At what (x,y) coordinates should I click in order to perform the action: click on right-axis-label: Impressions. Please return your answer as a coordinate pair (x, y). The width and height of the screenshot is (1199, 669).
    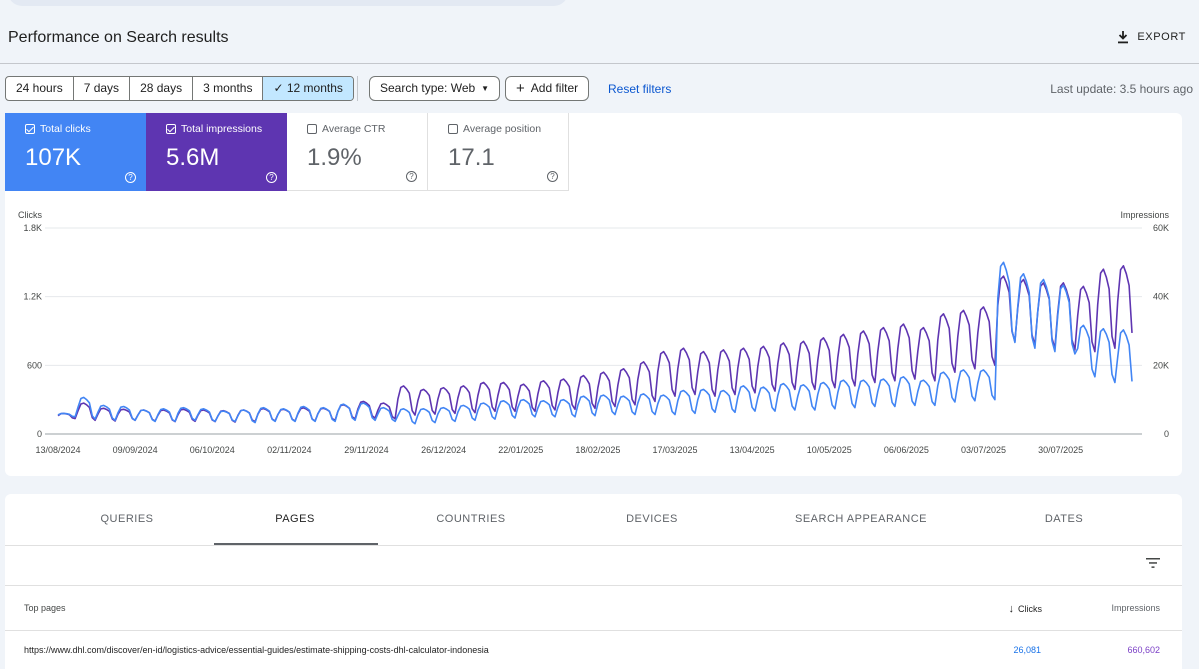
    Looking at the image, I should click on (1144, 215).